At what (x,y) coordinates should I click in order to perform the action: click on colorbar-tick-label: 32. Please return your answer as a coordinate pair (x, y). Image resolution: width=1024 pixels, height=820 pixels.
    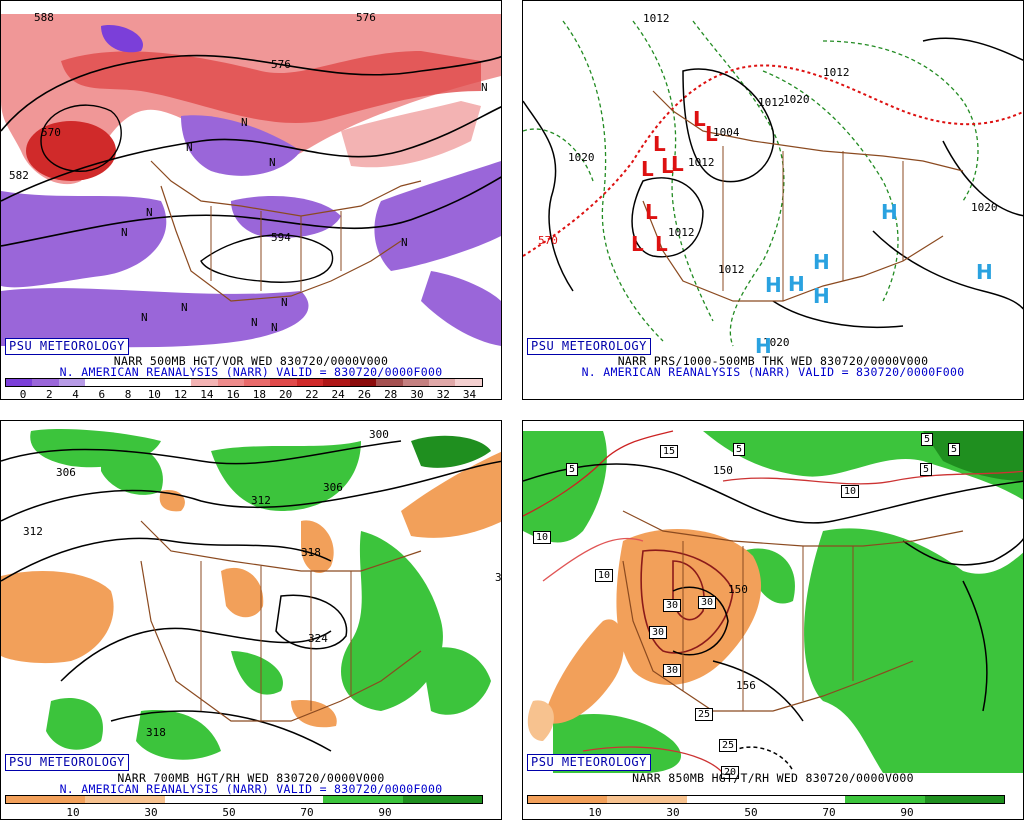
    Looking at the image, I should click on (443, 394).